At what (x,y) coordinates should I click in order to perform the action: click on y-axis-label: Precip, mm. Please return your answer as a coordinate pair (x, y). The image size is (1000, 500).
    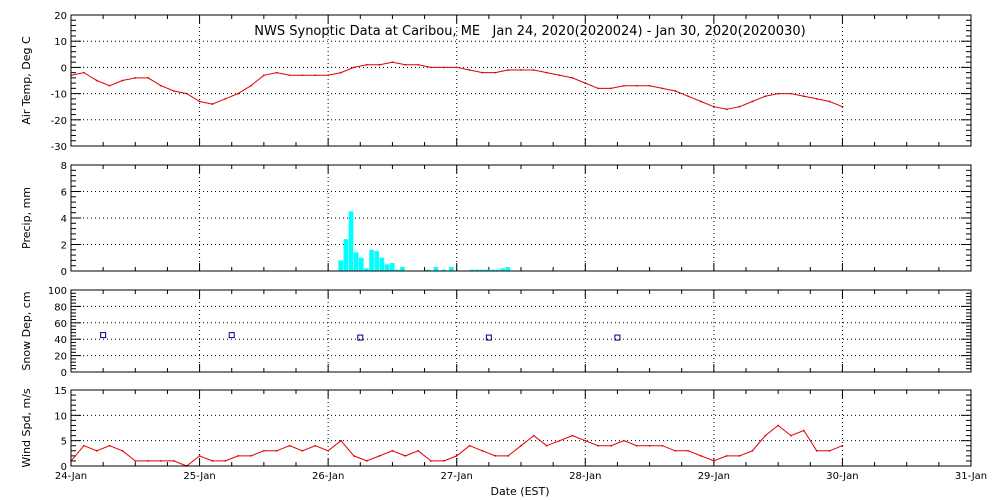
    Looking at the image, I should click on (26, 218).